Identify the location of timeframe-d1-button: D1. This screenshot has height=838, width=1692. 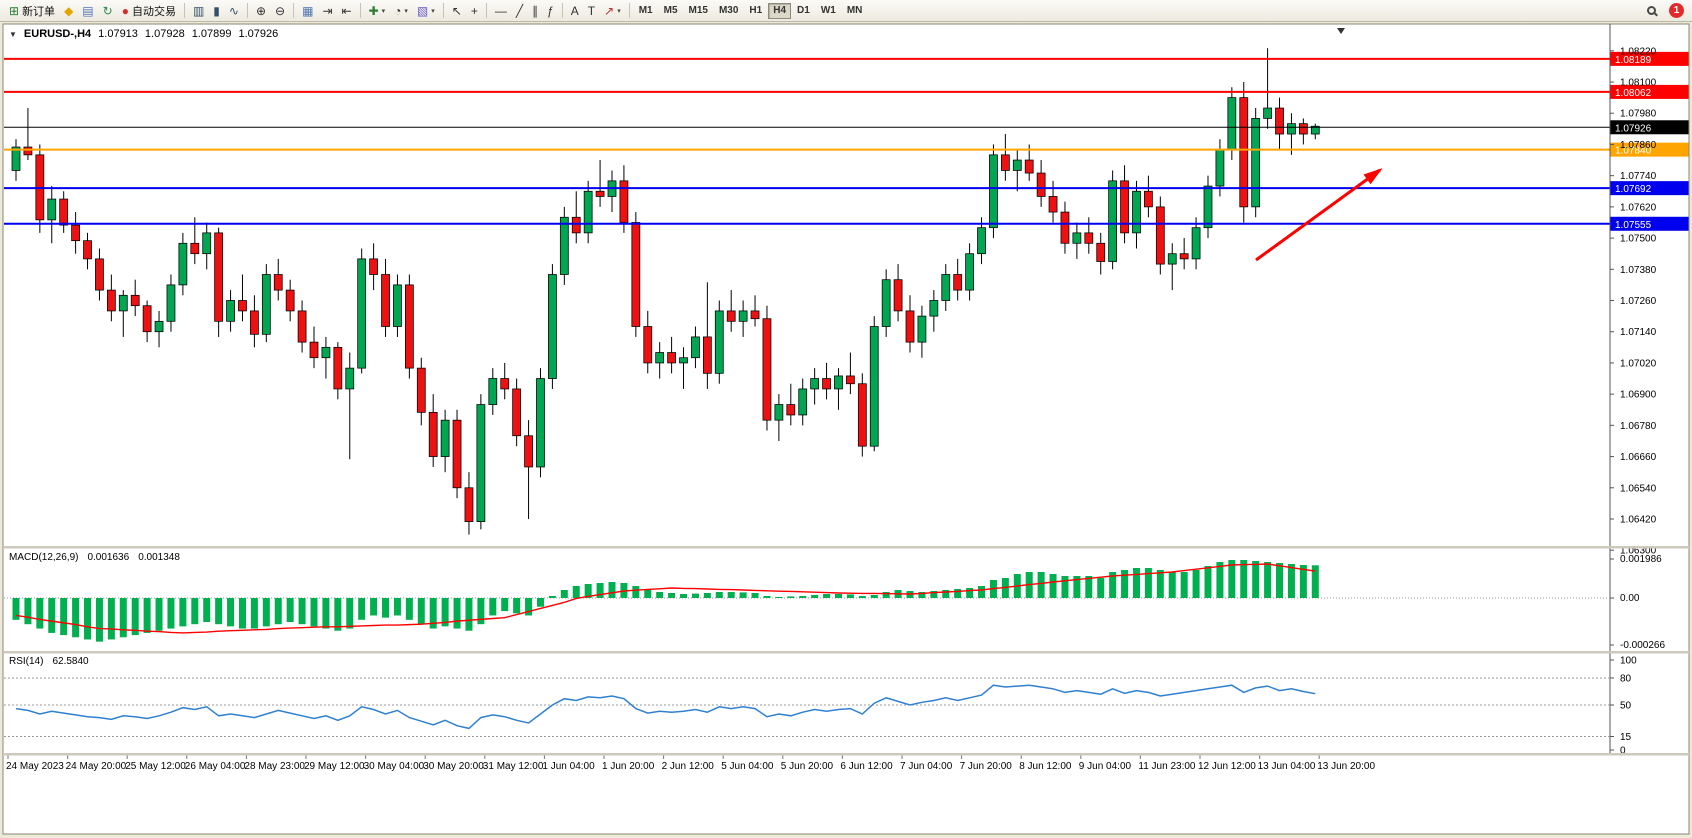
(803, 11).